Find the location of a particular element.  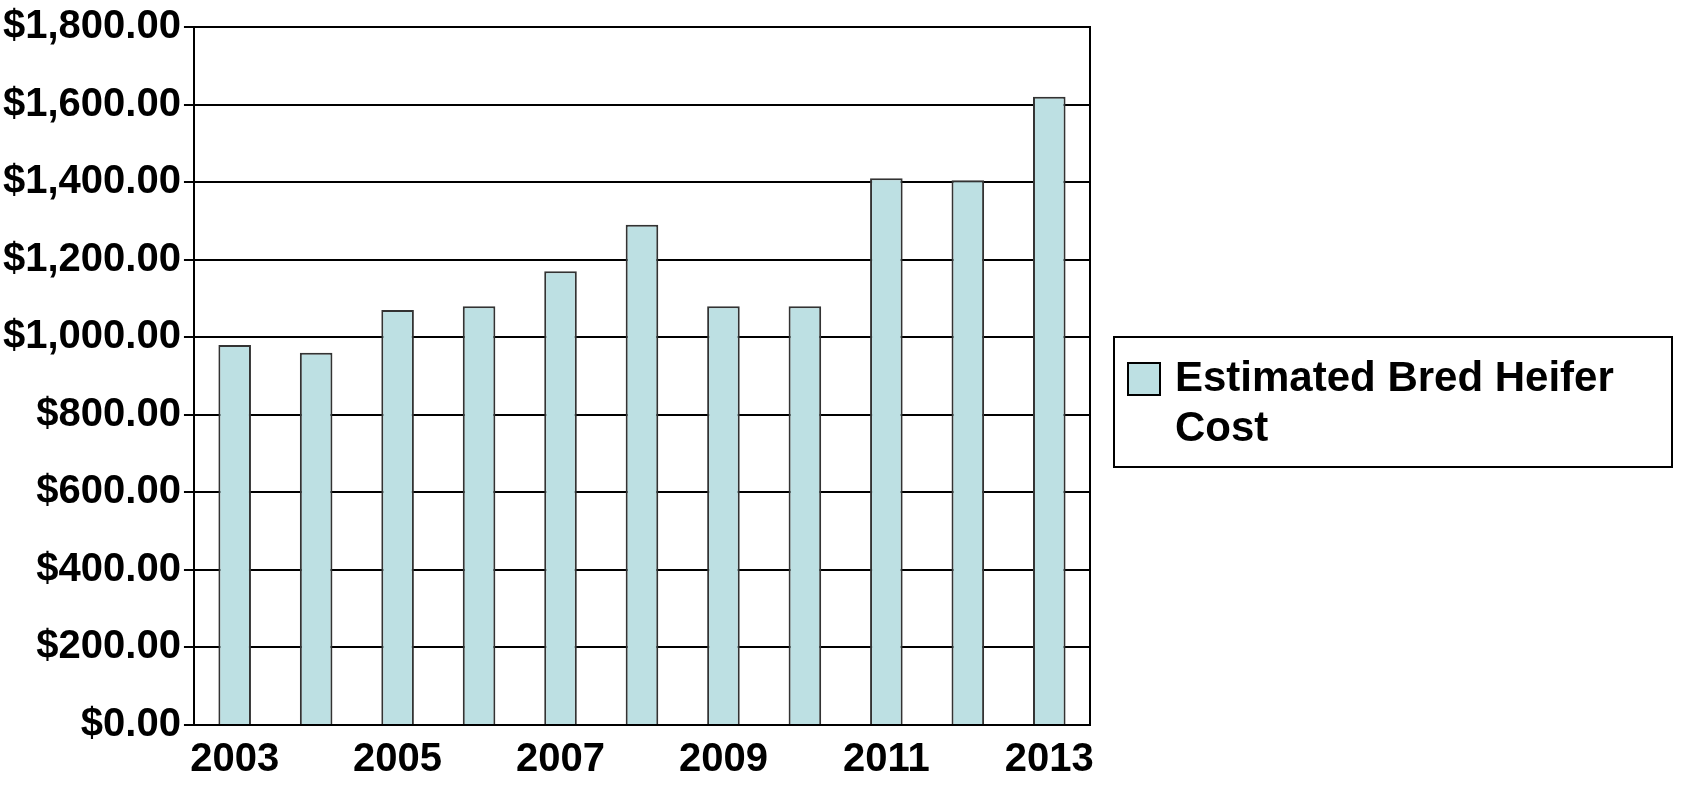

x-tick-label: 2003 is located at coordinates (235, 757).